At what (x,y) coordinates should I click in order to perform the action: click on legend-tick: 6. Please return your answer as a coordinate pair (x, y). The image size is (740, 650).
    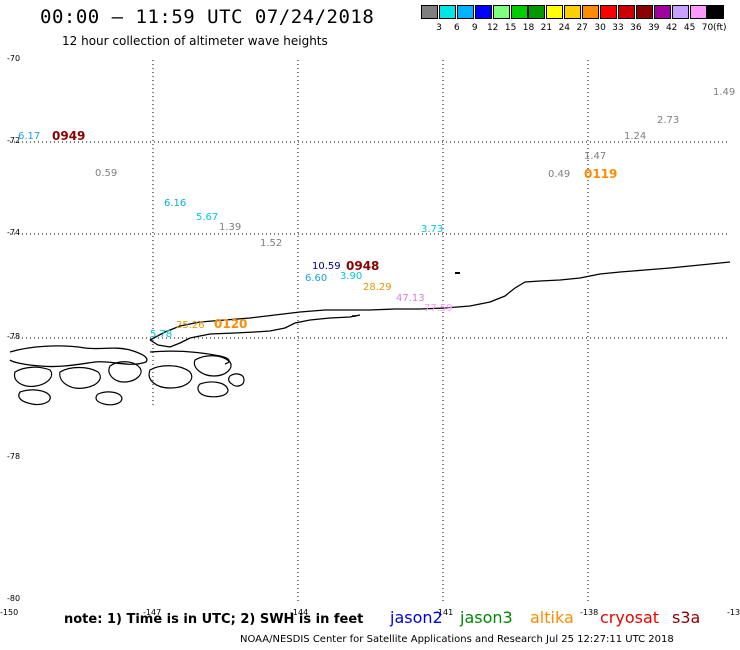
    Looking at the image, I should click on (457, 28).